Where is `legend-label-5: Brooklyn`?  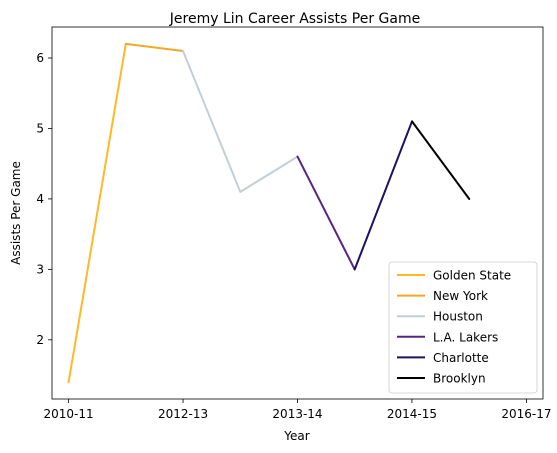
legend-label-5: Brooklyn is located at coordinates (459, 379).